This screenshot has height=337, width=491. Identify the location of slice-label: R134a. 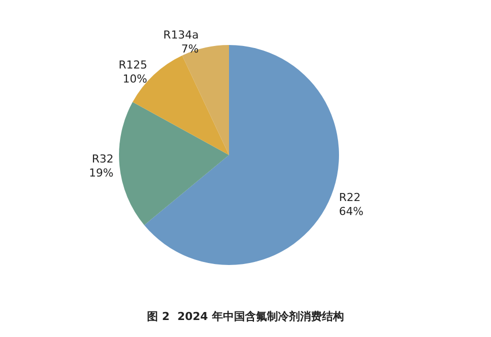
(181, 35).